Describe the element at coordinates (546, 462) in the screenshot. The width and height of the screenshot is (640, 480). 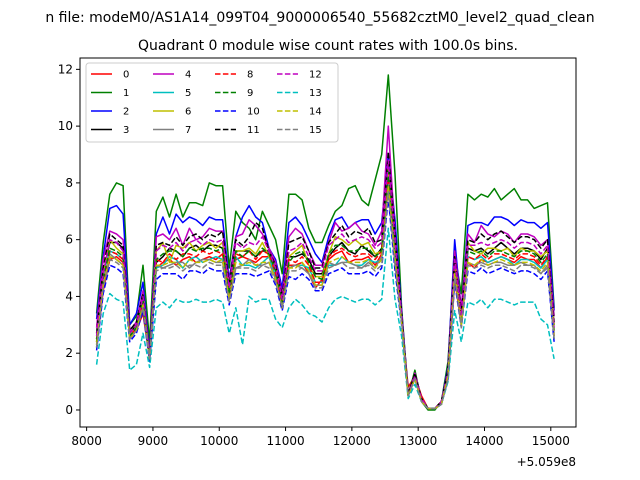
I see `x-offset-label: +5.059e8` at that location.